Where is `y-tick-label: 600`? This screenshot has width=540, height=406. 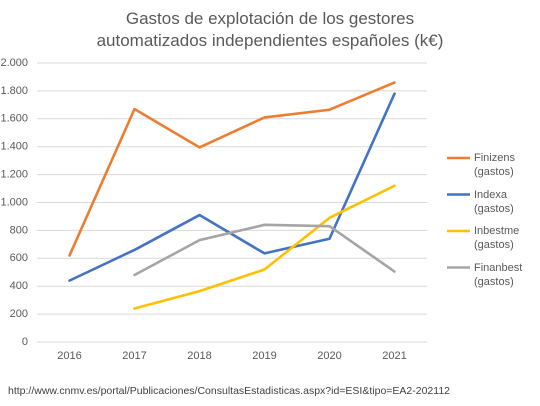
y-tick-label: 600 is located at coordinates (19, 258).